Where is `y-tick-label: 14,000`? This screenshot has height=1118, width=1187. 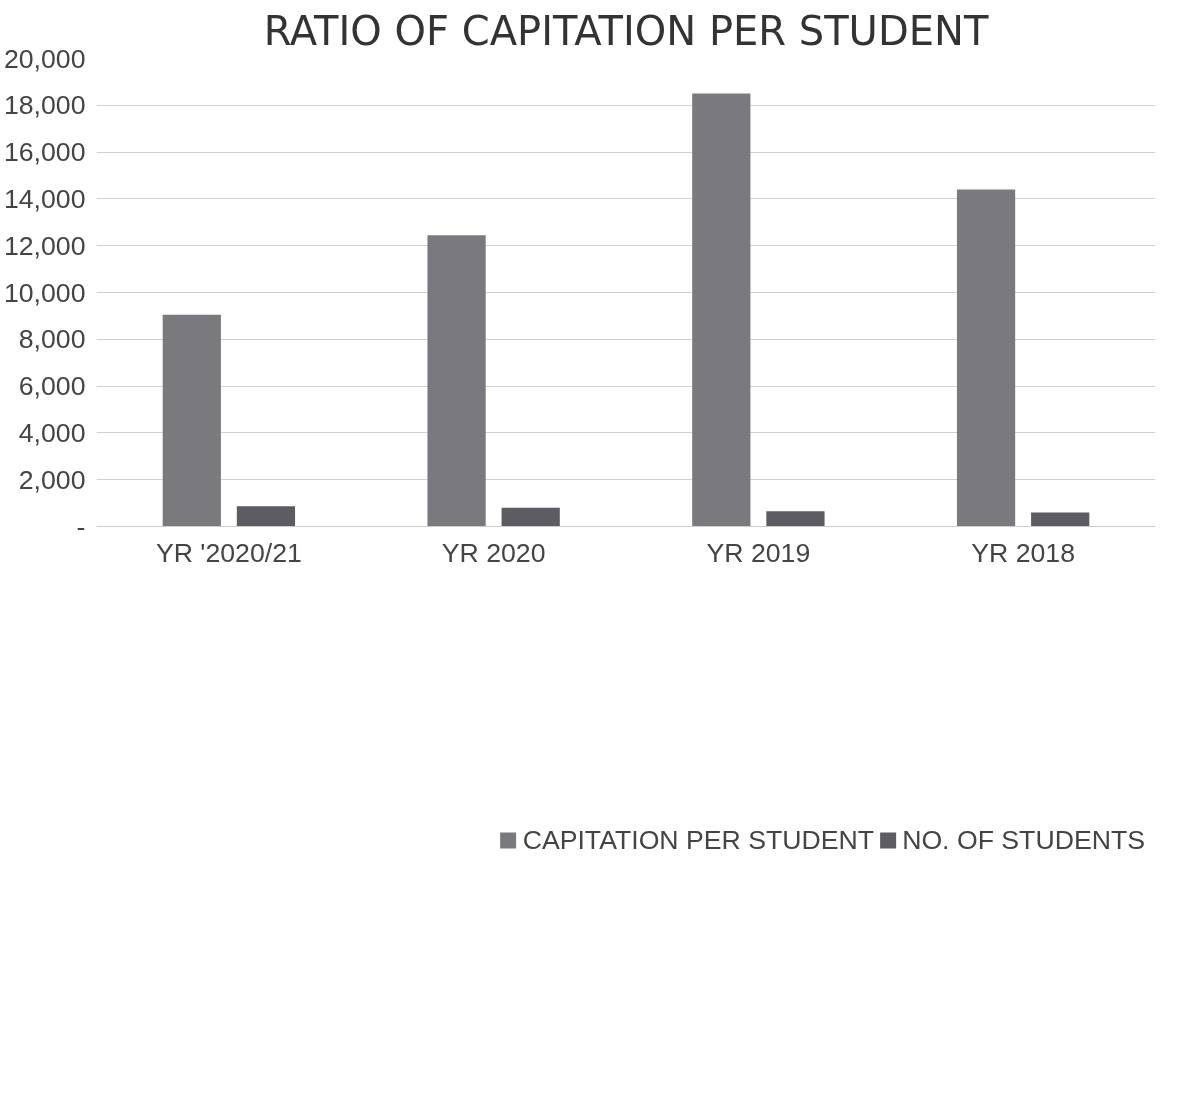 y-tick-label: 14,000 is located at coordinates (44, 198).